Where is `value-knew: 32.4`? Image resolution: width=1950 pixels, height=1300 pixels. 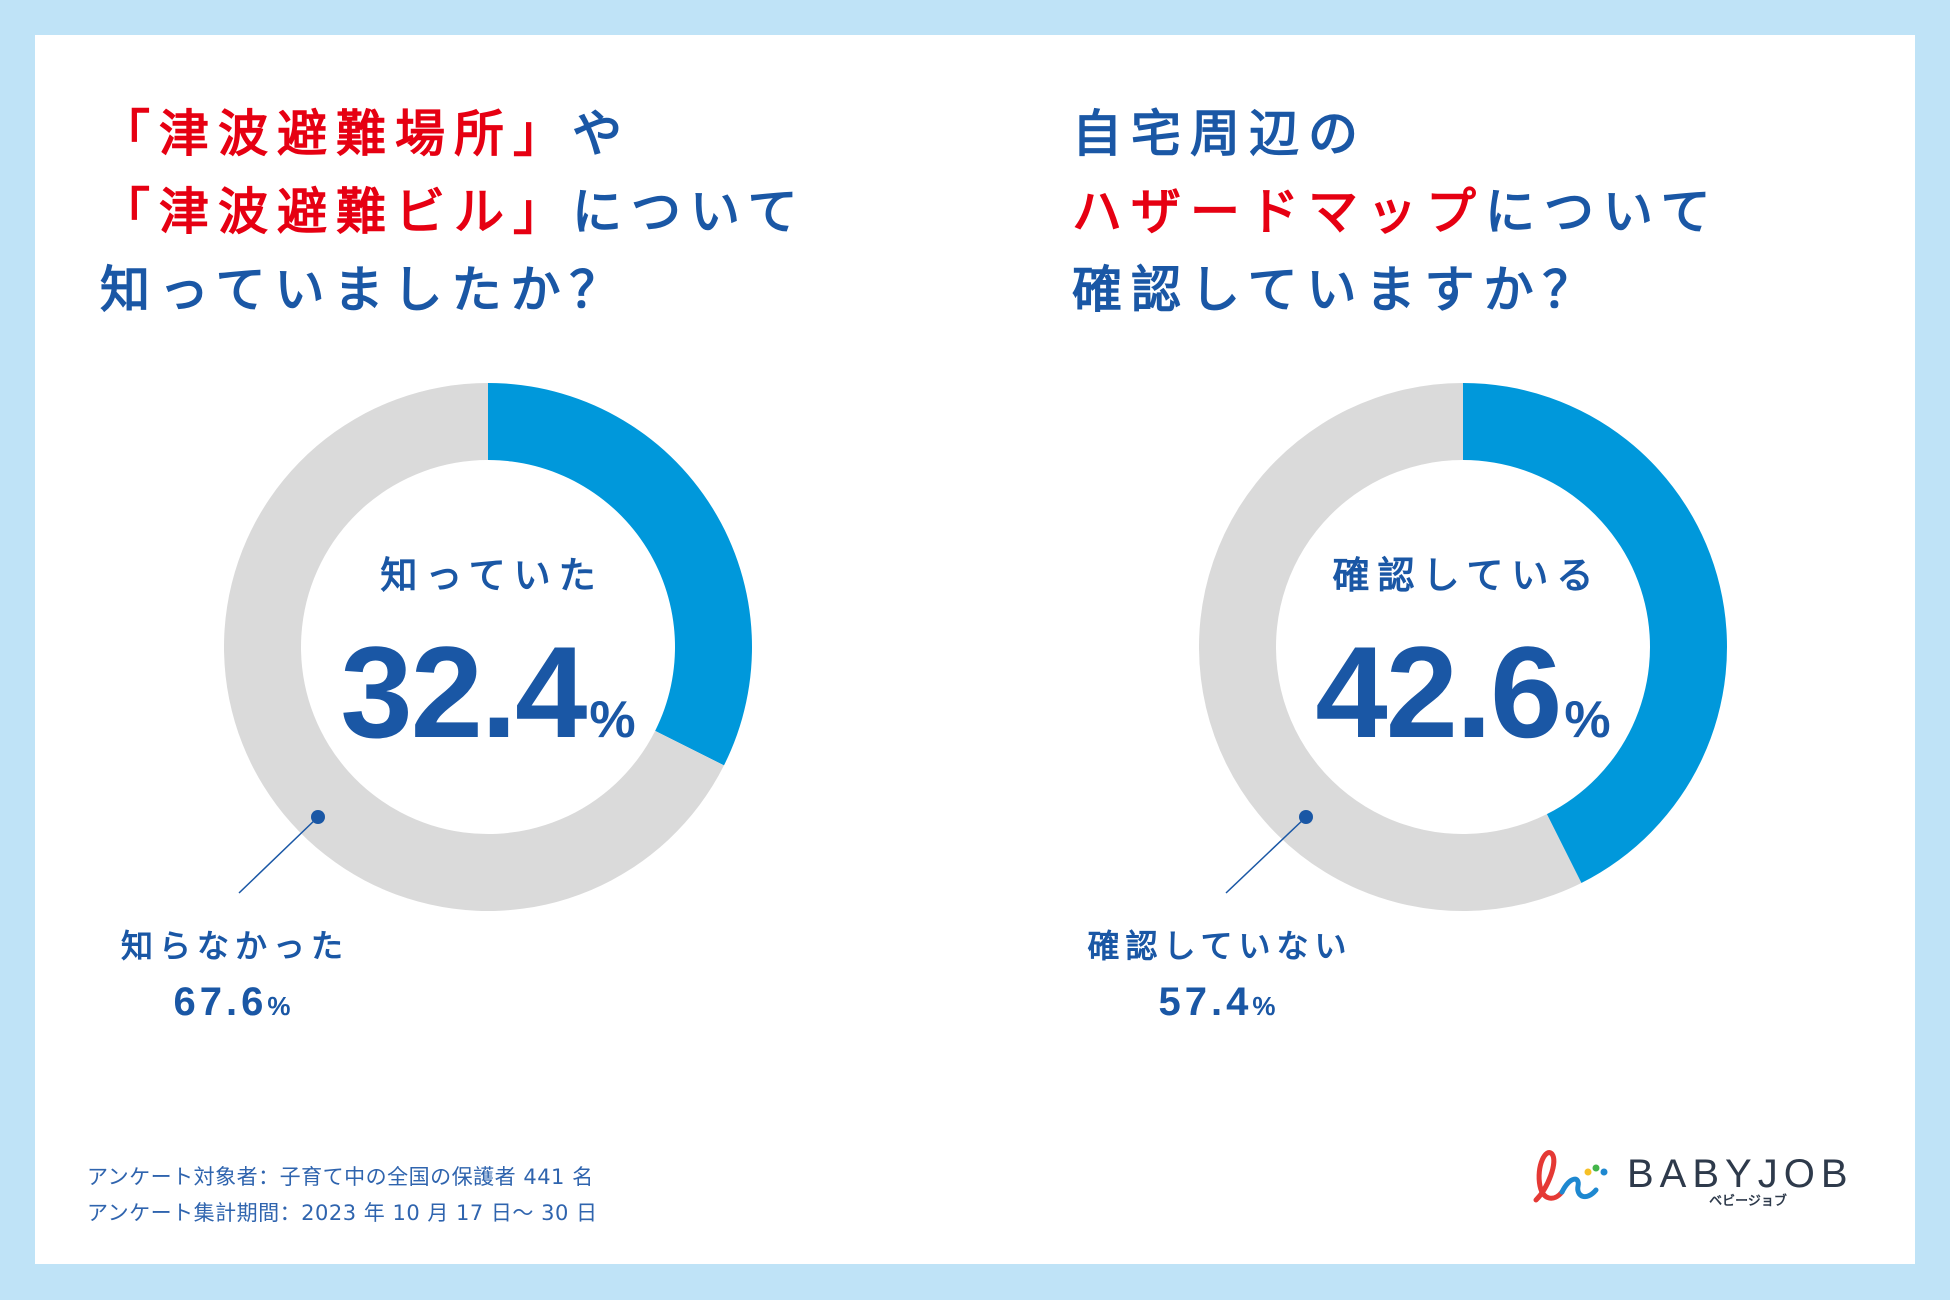
value-knew: 32.4 is located at coordinates (463, 692).